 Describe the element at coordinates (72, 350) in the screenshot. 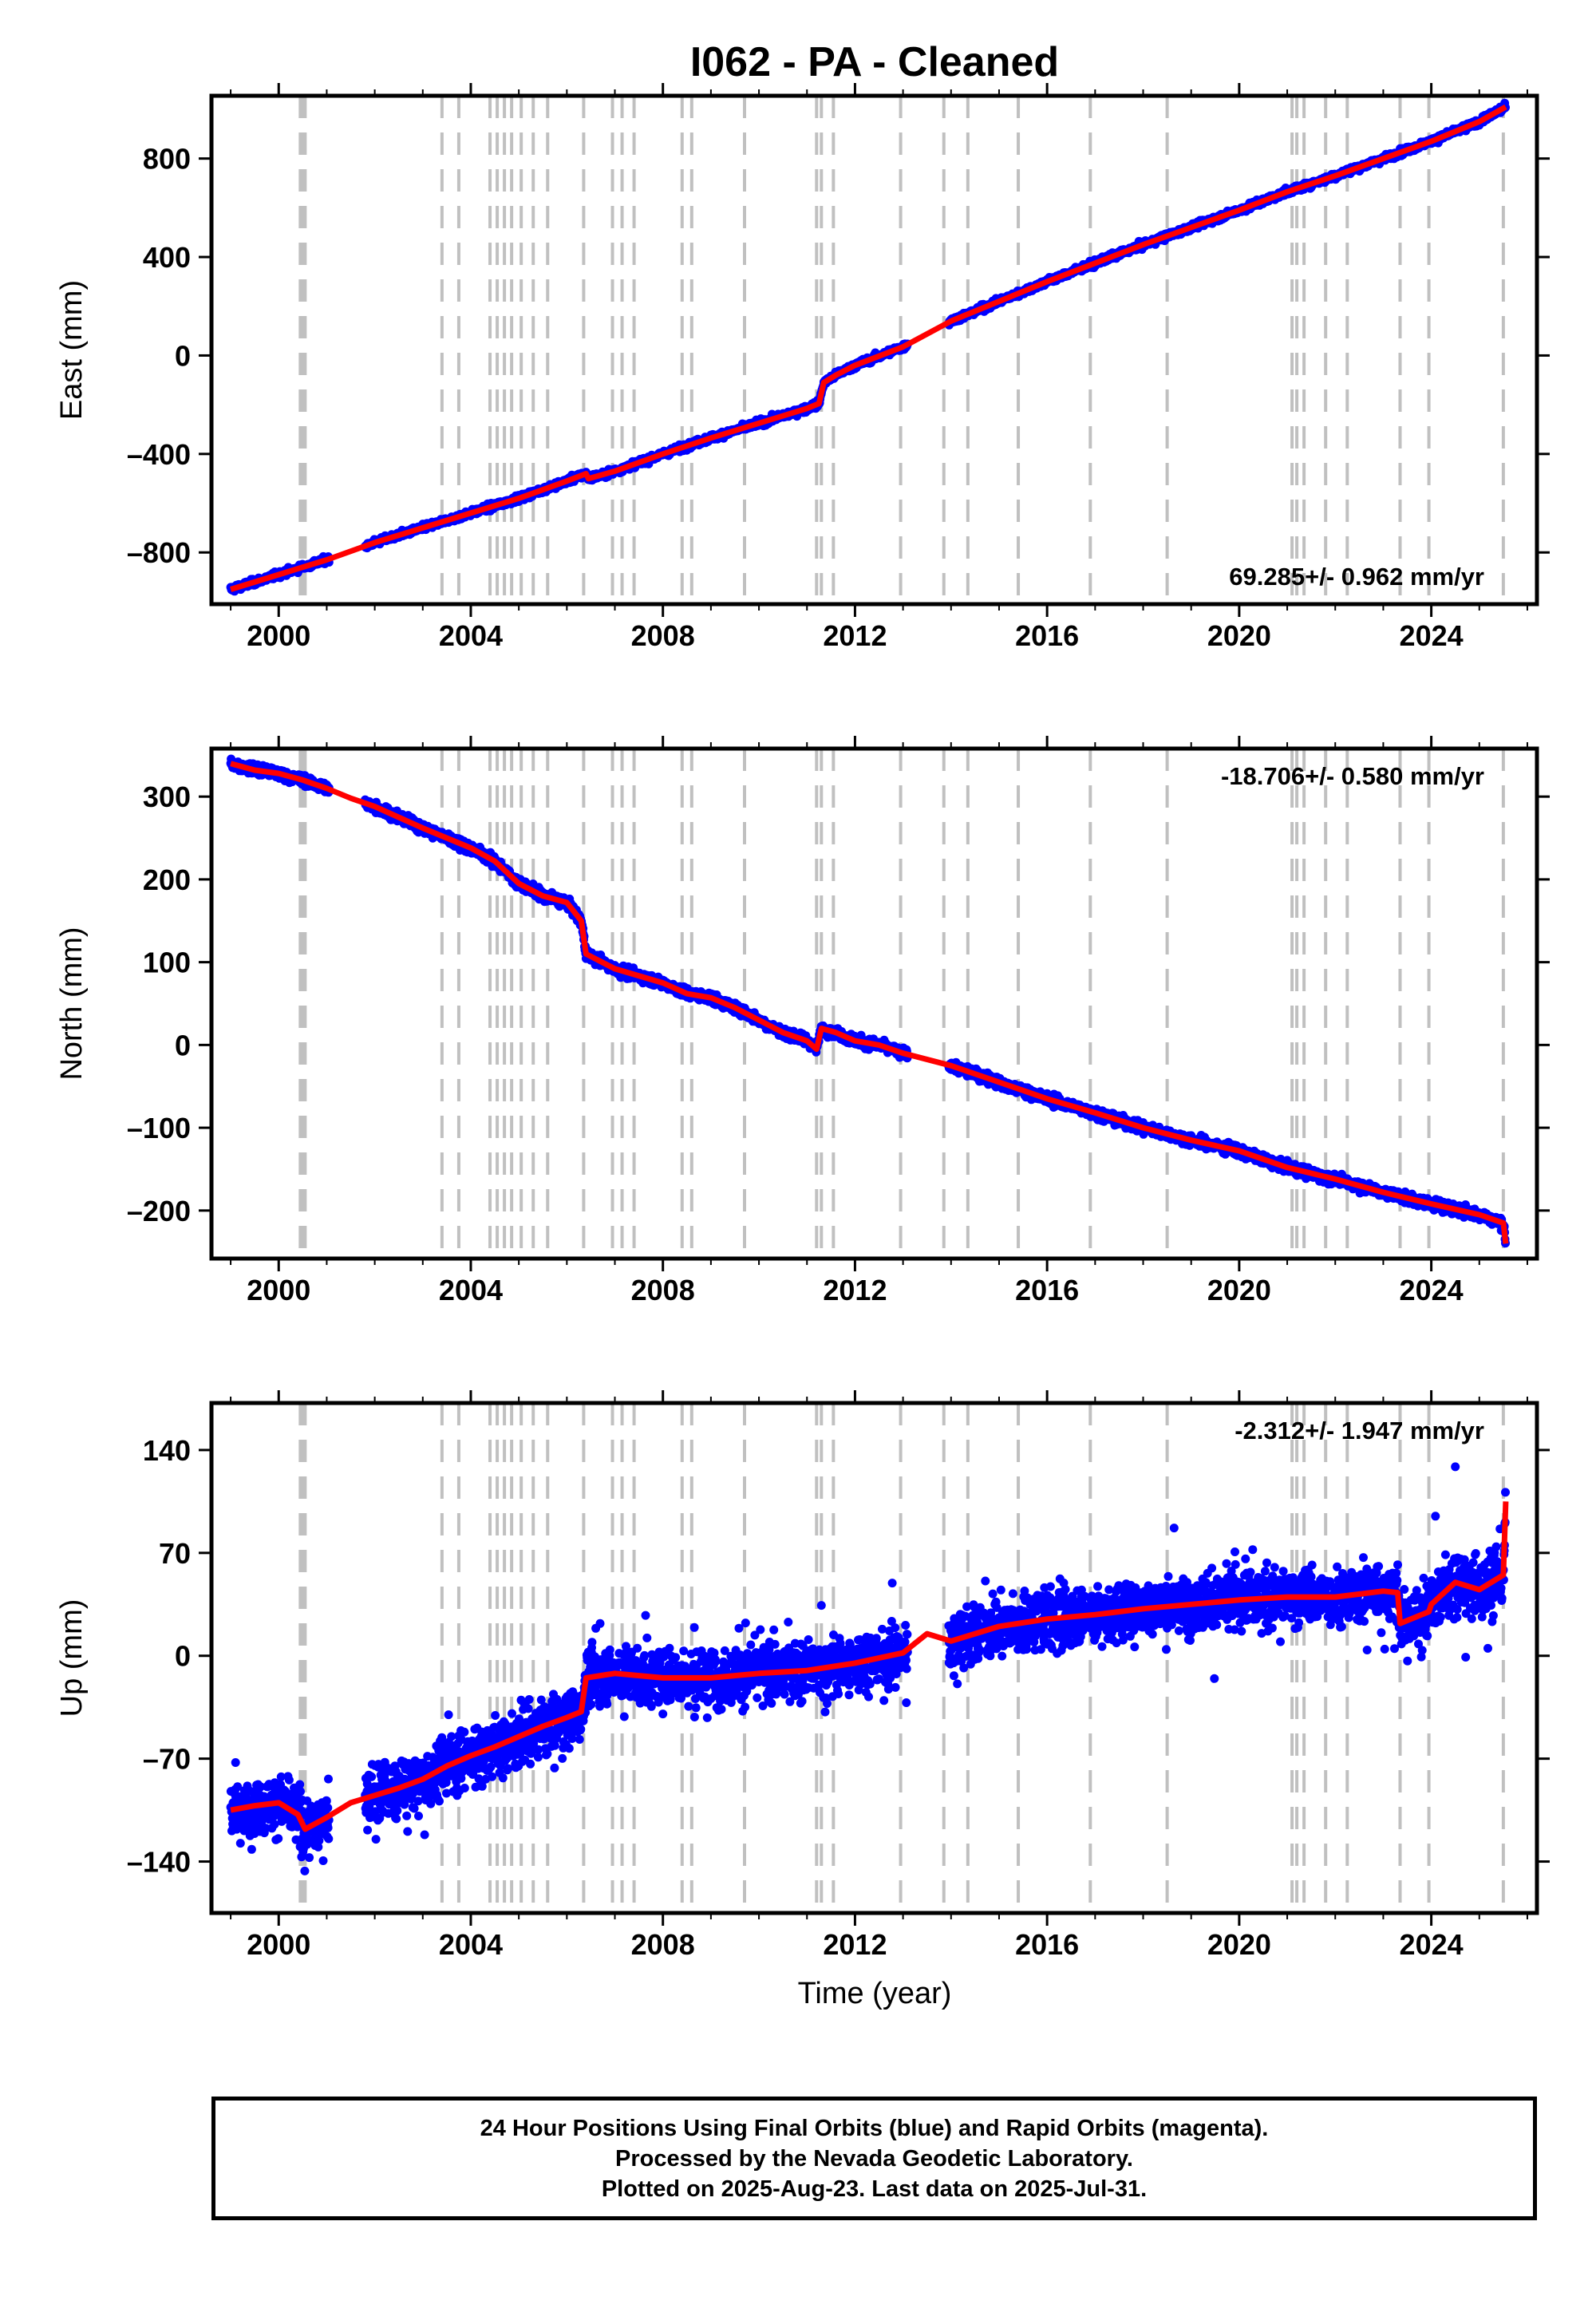

I see `y-axis-label: East (mm)` at that location.